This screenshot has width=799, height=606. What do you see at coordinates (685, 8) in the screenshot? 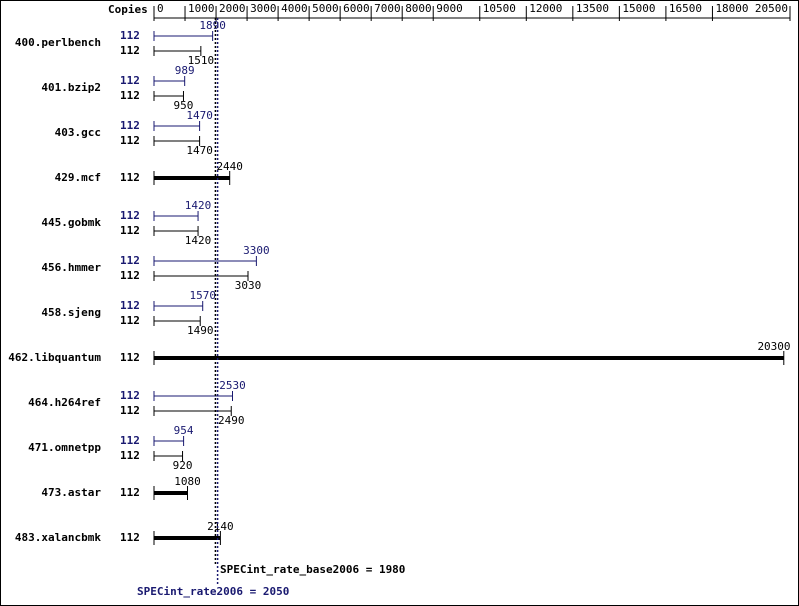
I see `x-tick-label: 16500` at bounding box center [685, 8].